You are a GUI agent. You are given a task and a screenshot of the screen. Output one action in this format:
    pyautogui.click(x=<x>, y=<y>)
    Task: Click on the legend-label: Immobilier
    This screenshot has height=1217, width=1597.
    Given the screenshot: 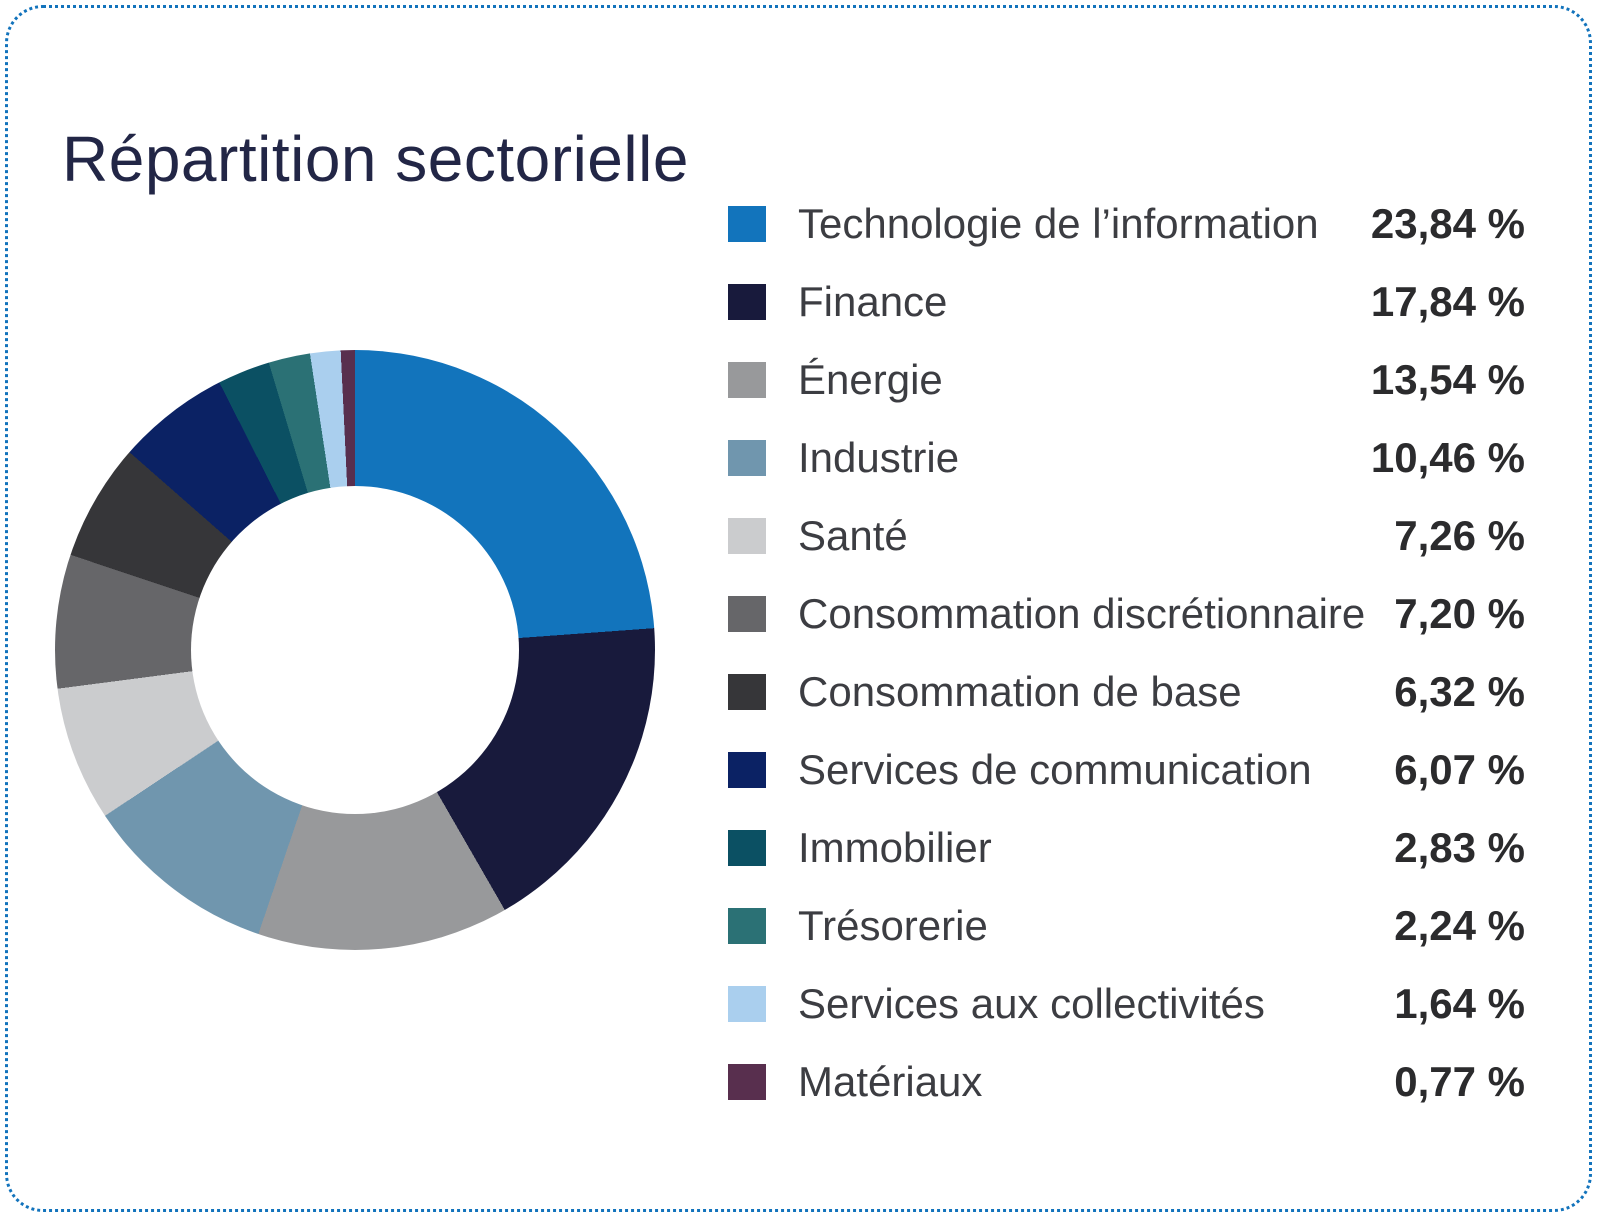 What is the action you would take?
    pyautogui.click(x=895, y=847)
    